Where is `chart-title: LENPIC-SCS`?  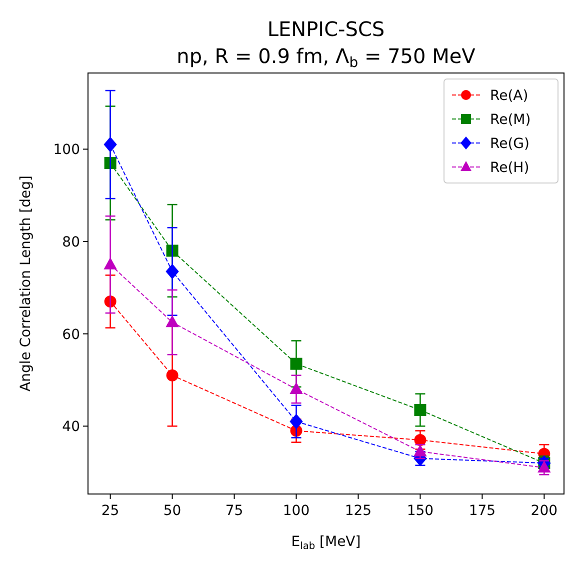 chart-title: LENPIC-SCS is located at coordinates (326, 29).